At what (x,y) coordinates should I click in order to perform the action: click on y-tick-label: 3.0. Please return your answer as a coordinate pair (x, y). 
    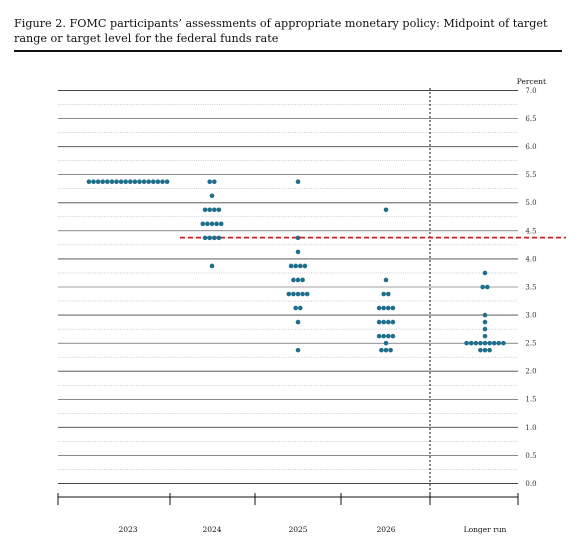
    Looking at the image, I should click on (530, 315).